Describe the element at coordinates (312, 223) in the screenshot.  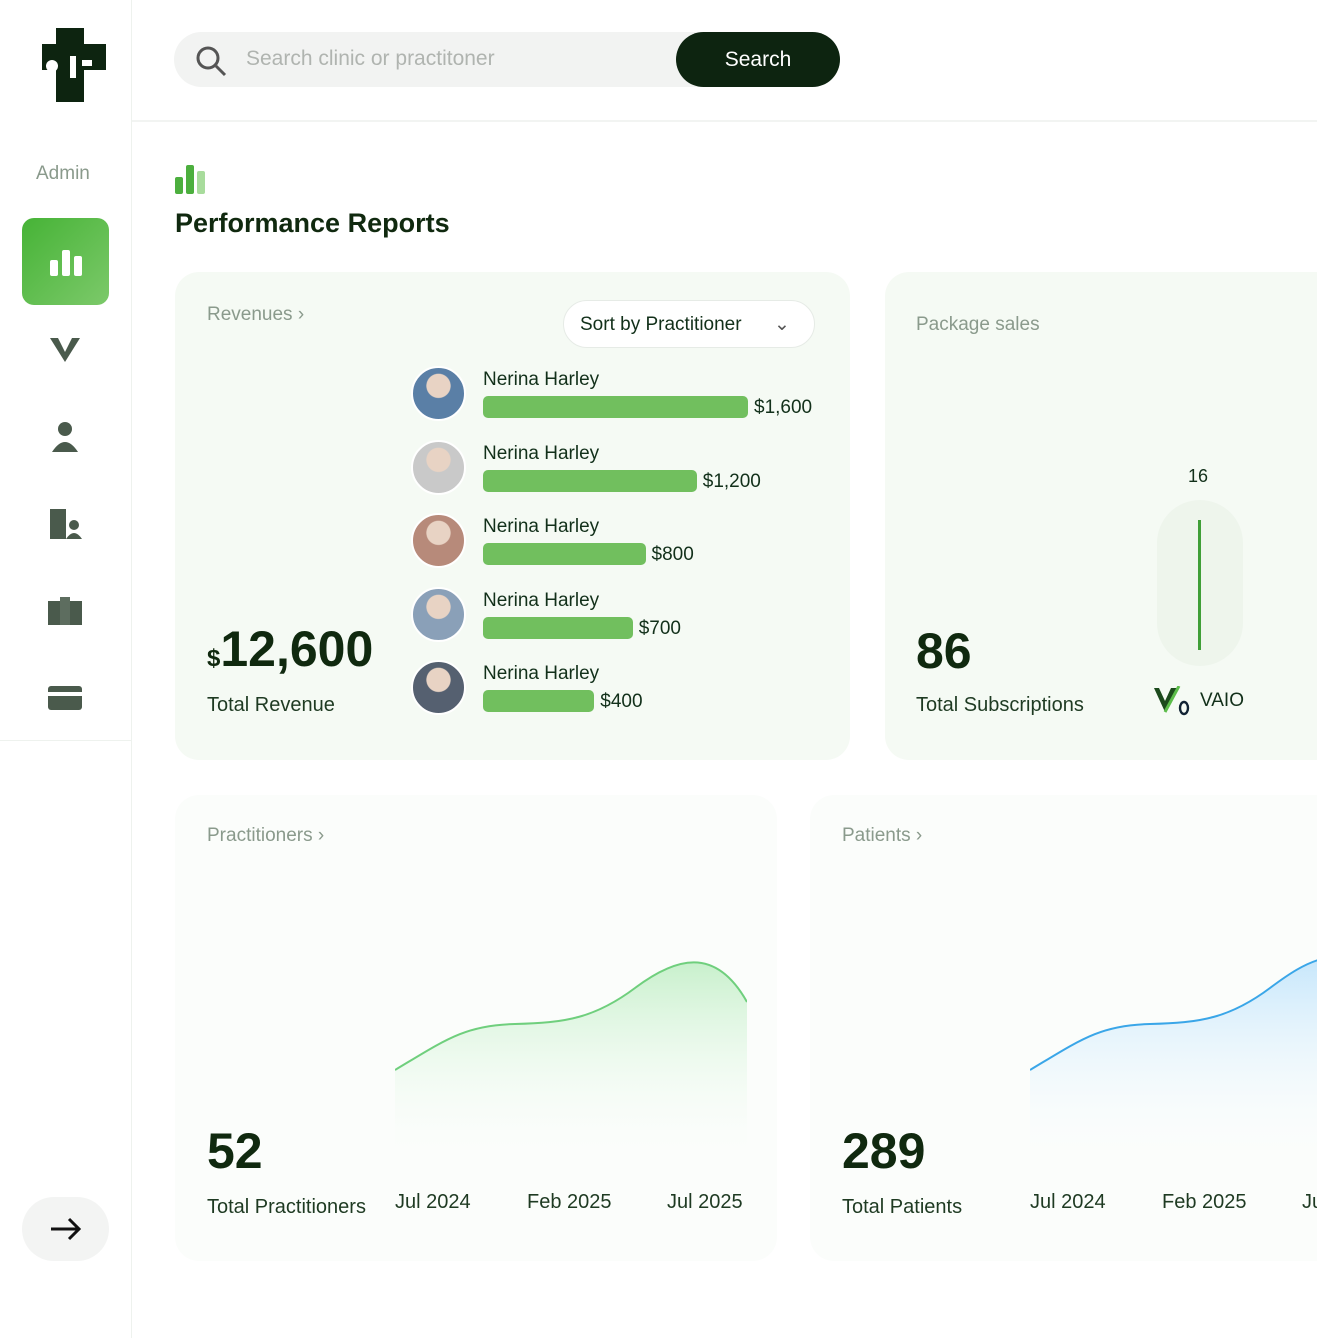
I see `page-title: Performance Reports` at that location.